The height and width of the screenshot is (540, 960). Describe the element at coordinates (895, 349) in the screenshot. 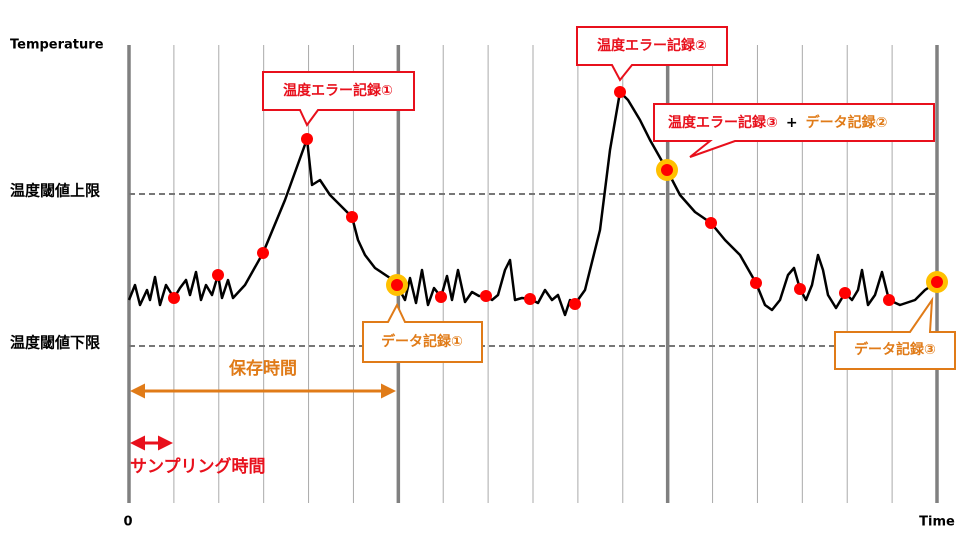

I see `callout-text: データ記録③` at that location.